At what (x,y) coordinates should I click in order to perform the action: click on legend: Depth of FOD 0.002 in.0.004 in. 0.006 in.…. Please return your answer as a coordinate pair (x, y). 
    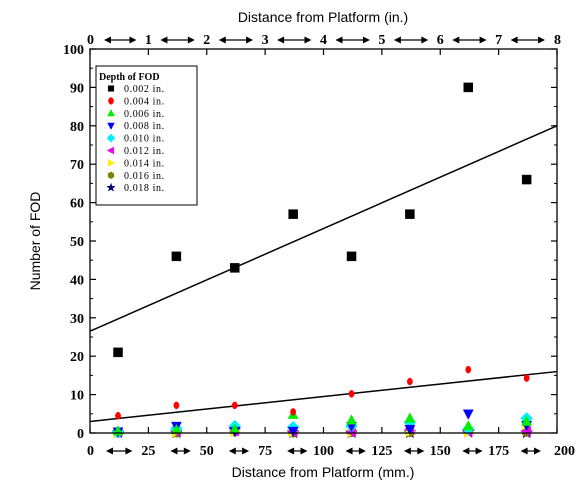
    Looking at the image, I should click on (146, 135).